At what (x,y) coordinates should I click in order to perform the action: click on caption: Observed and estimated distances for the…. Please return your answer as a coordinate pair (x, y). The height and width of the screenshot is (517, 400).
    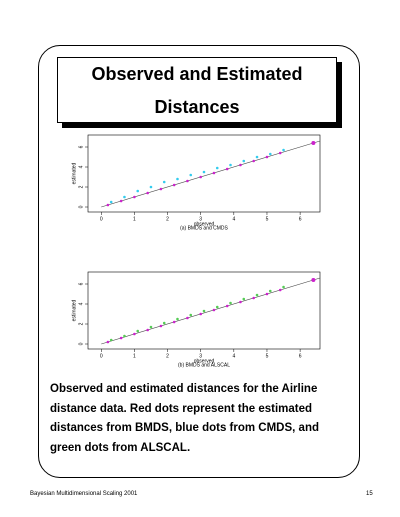
    Looking at the image, I should click on (184, 418).